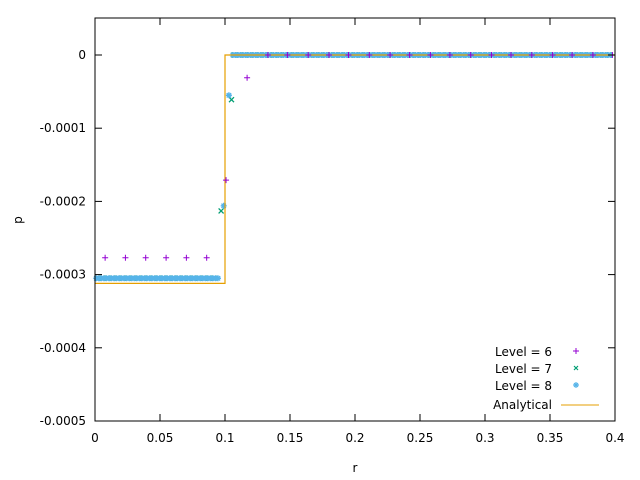  What do you see at coordinates (63, 421) in the screenshot?
I see `y-tick-label: -0.0005` at bounding box center [63, 421].